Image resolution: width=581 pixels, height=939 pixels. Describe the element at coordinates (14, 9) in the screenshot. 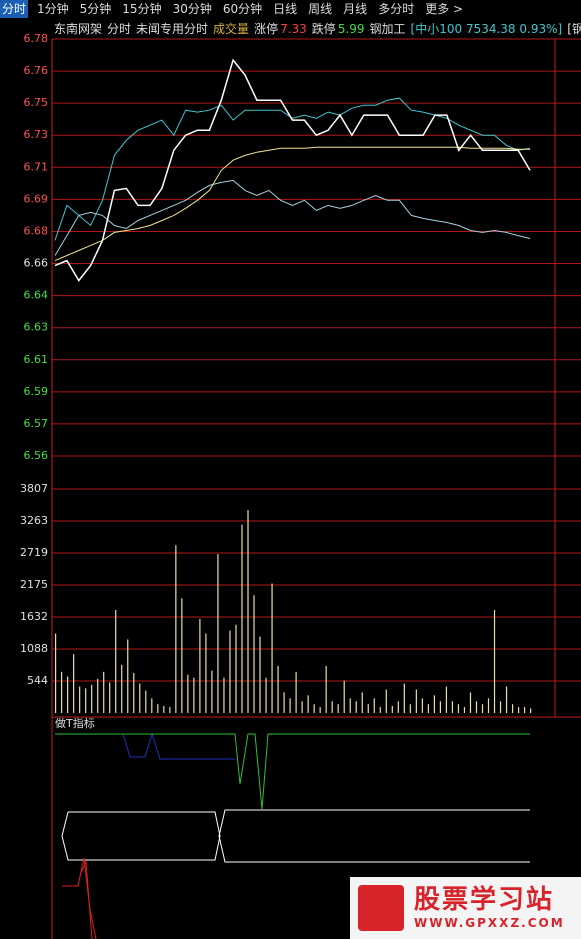

I see `toolbar-tab: 分时` at that location.